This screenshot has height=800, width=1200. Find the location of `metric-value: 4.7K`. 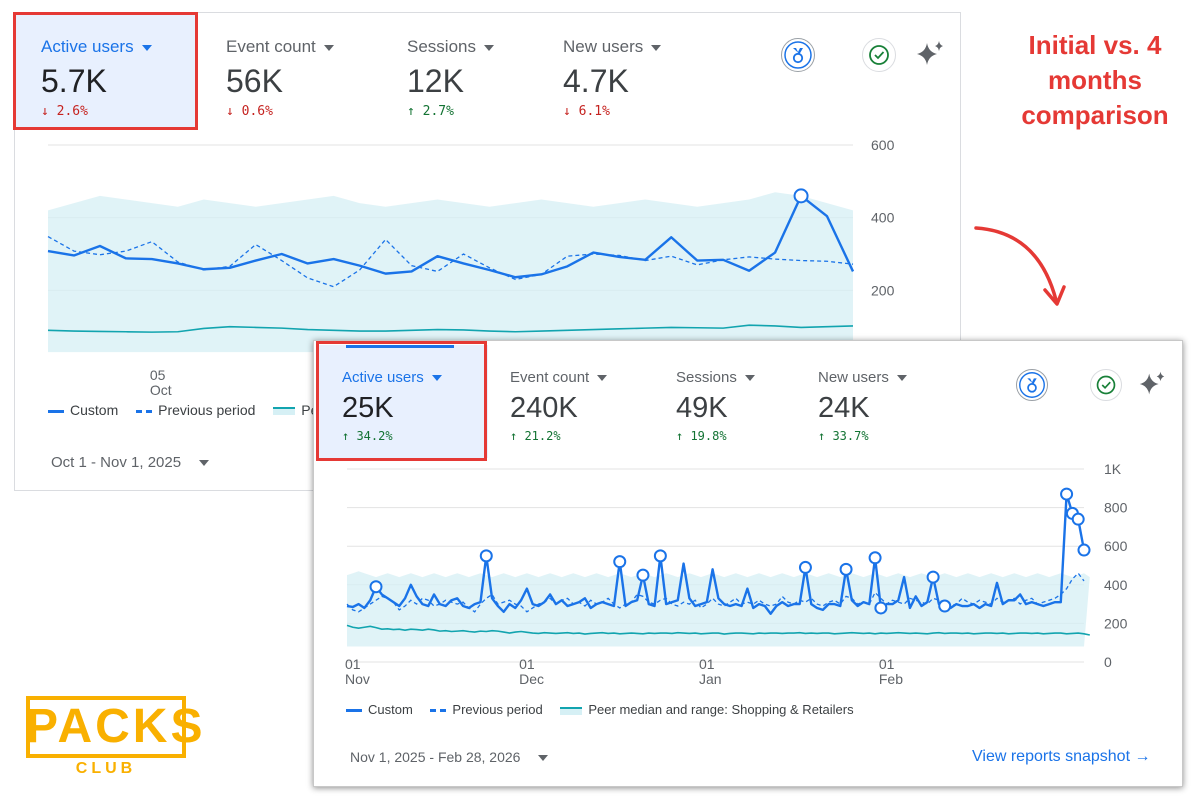

metric-value: 4.7K is located at coordinates (596, 81).